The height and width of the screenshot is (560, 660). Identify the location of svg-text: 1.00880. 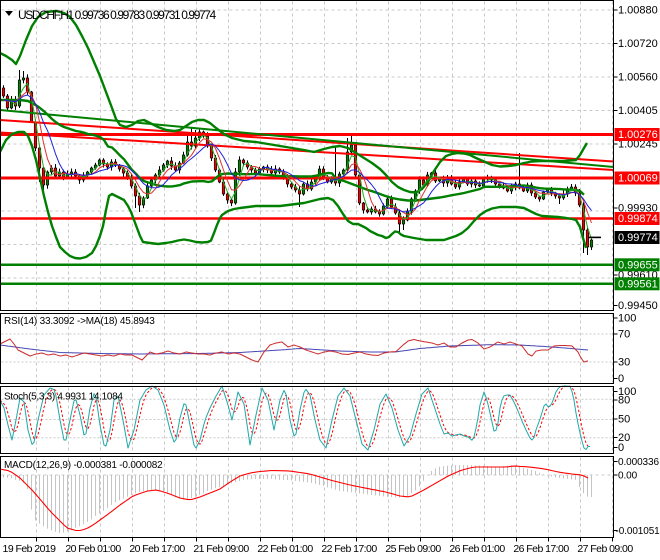
(638, 11).